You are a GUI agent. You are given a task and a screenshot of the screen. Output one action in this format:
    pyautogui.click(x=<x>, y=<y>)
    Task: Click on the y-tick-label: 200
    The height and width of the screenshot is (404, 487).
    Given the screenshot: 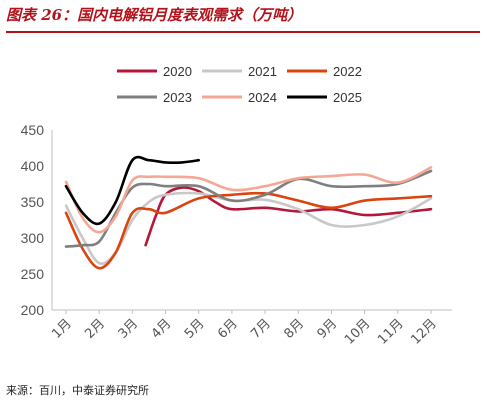 What is the action you would take?
    pyautogui.click(x=33, y=310)
    